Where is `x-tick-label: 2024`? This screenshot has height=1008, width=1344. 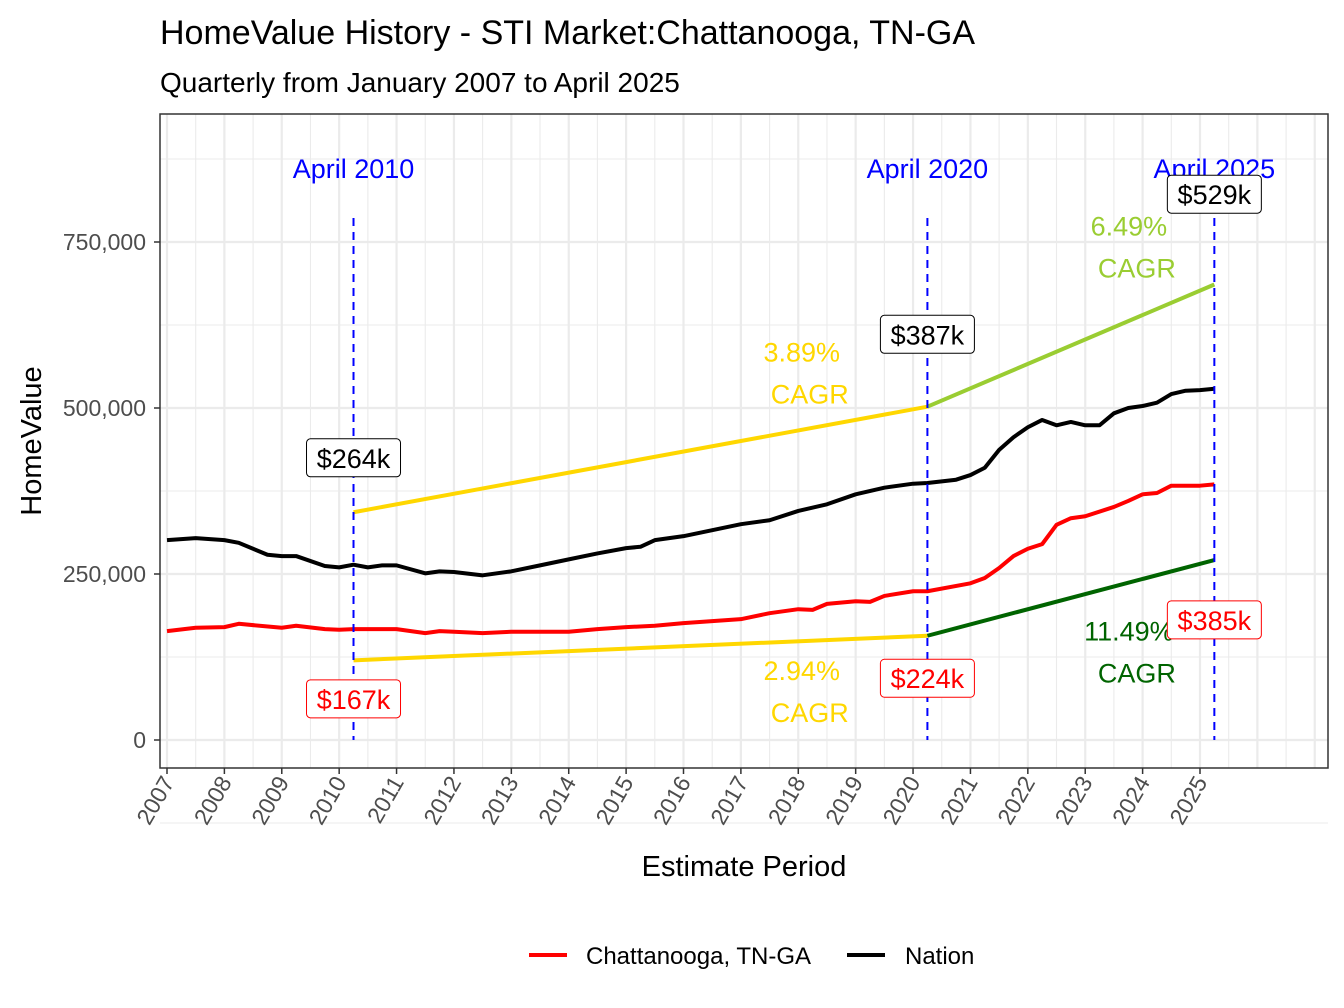 x-tick-label: 2024 is located at coordinates (1131, 799).